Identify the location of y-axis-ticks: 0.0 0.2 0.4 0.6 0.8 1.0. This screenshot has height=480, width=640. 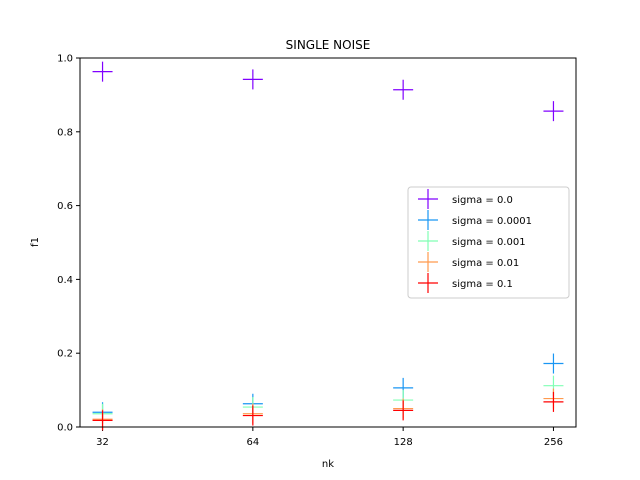
(68, 244).